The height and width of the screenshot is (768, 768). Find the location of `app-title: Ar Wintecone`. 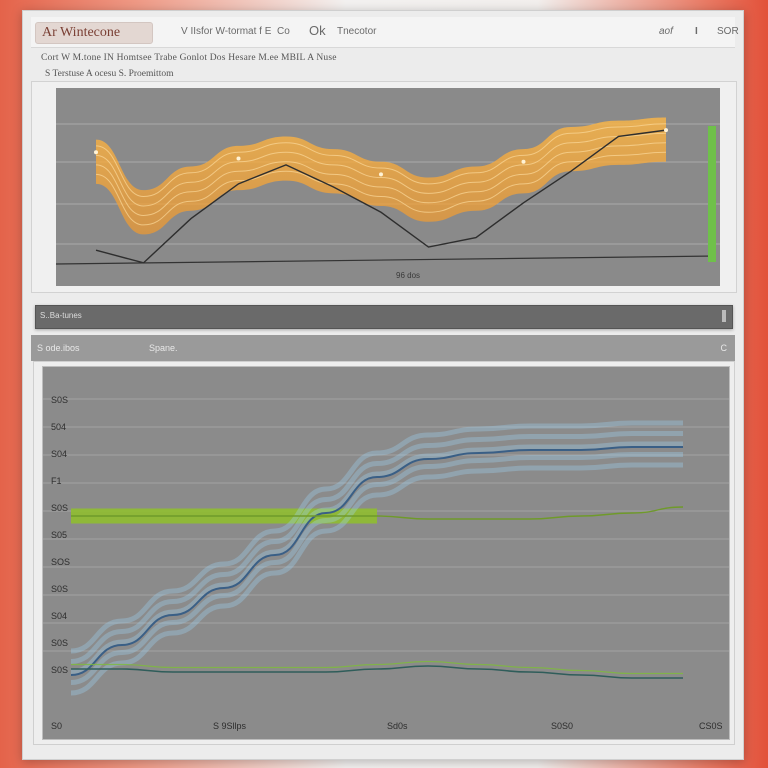

app-title: Ar Wintecone is located at coordinates (94, 33).